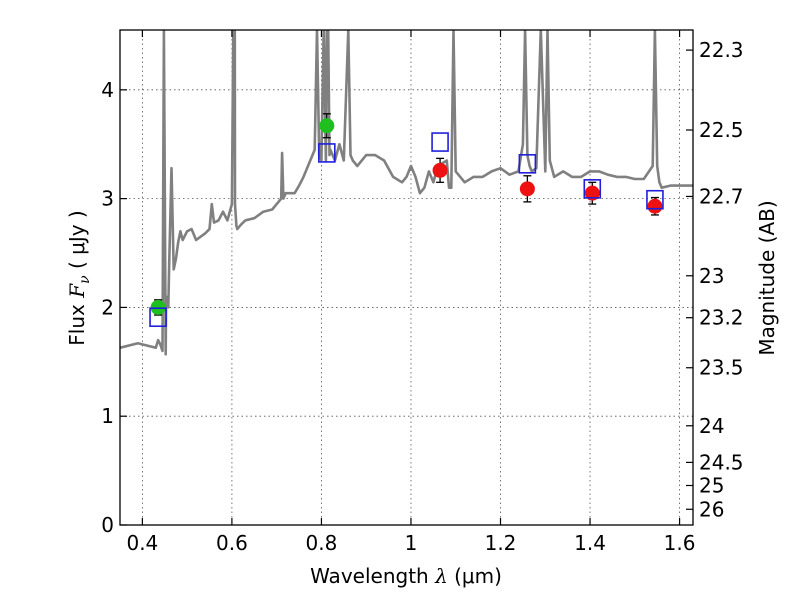 The width and height of the screenshot is (800, 600). Describe the element at coordinates (142, 543) in the screenshot. I see `x-tick-label: 0.4` at that location.